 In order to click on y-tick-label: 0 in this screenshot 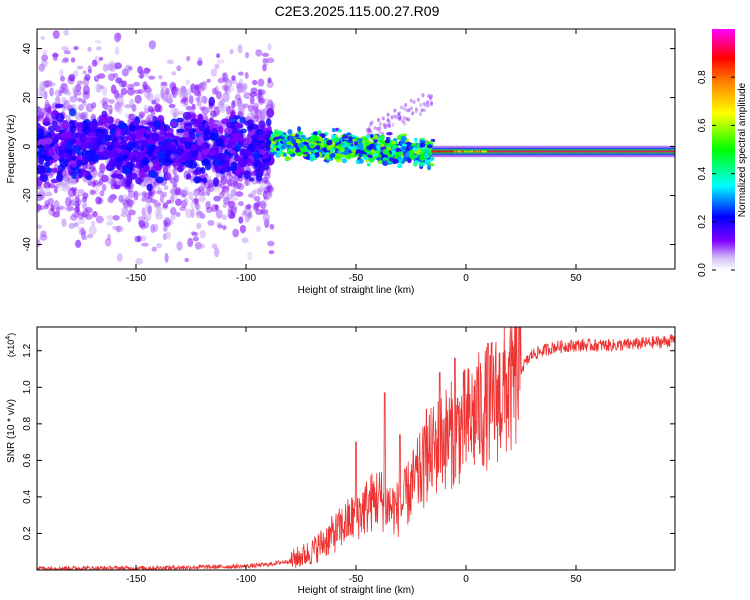, I will do `click(27, 146)`.